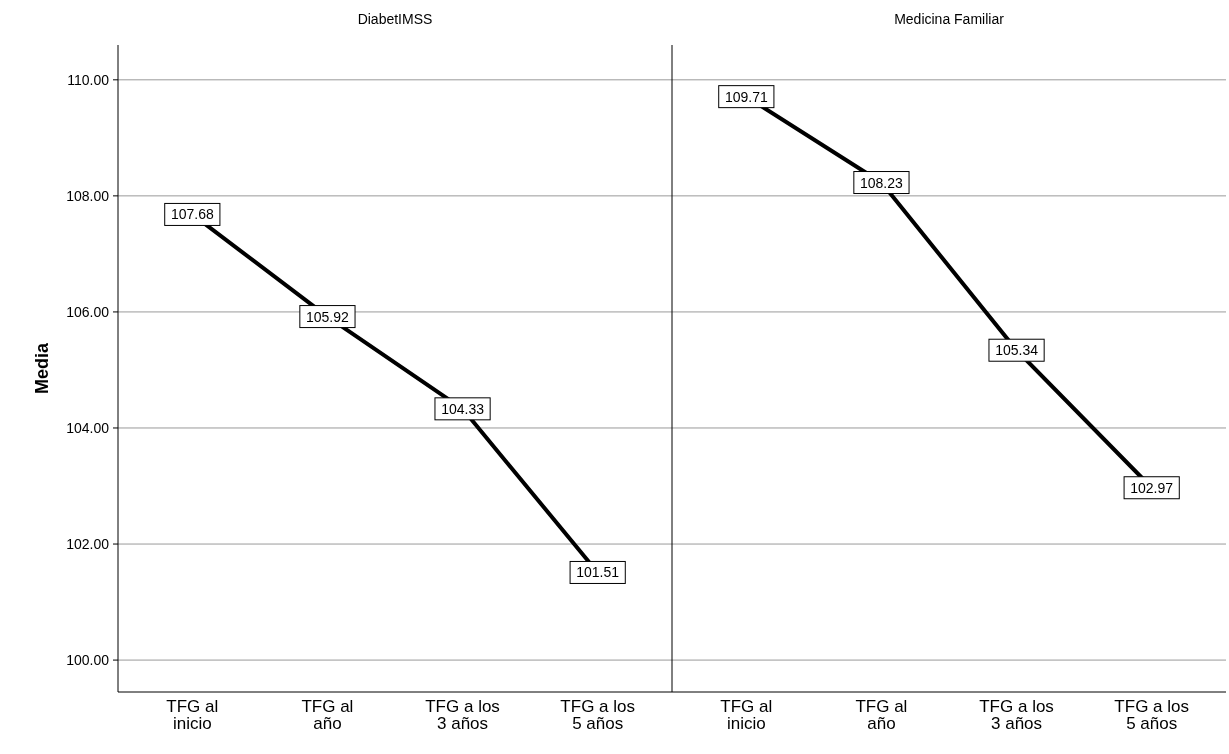 The image size is (1229, 754). Describe the element at coordinates (88, 427) in the screenshot. I see `y-tick-label: 104.00` at that location.